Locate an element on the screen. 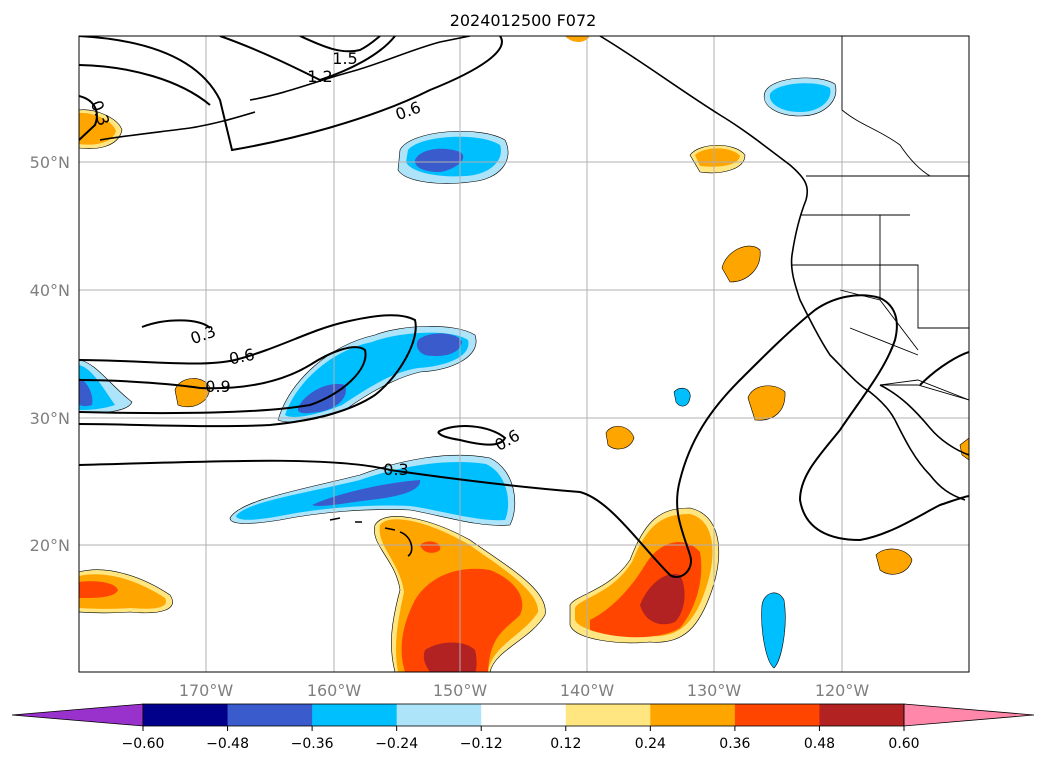 The image size is (1047, 765). positive-anomaly-baja is located at coordinates (894, 561).